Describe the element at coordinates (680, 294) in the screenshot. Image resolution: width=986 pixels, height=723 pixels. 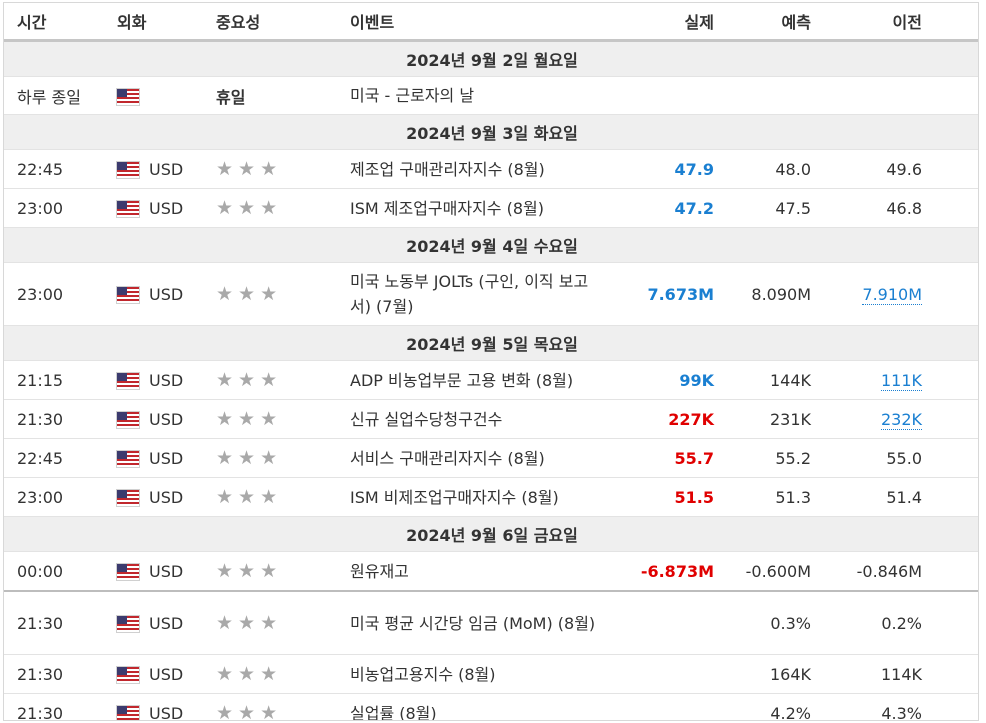
I see `actual-value: 7.673M` at that location.